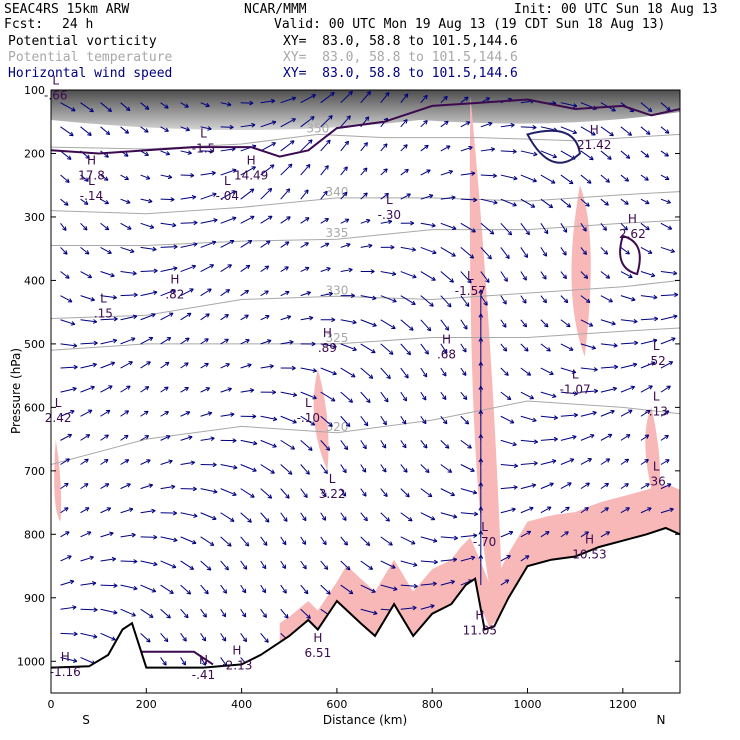  Describe the element at coordinates (400, 57) in the screenshot. I see `field-xy-theta: XY= 83.0, 58.8 to 101.5,144.6` at that location.